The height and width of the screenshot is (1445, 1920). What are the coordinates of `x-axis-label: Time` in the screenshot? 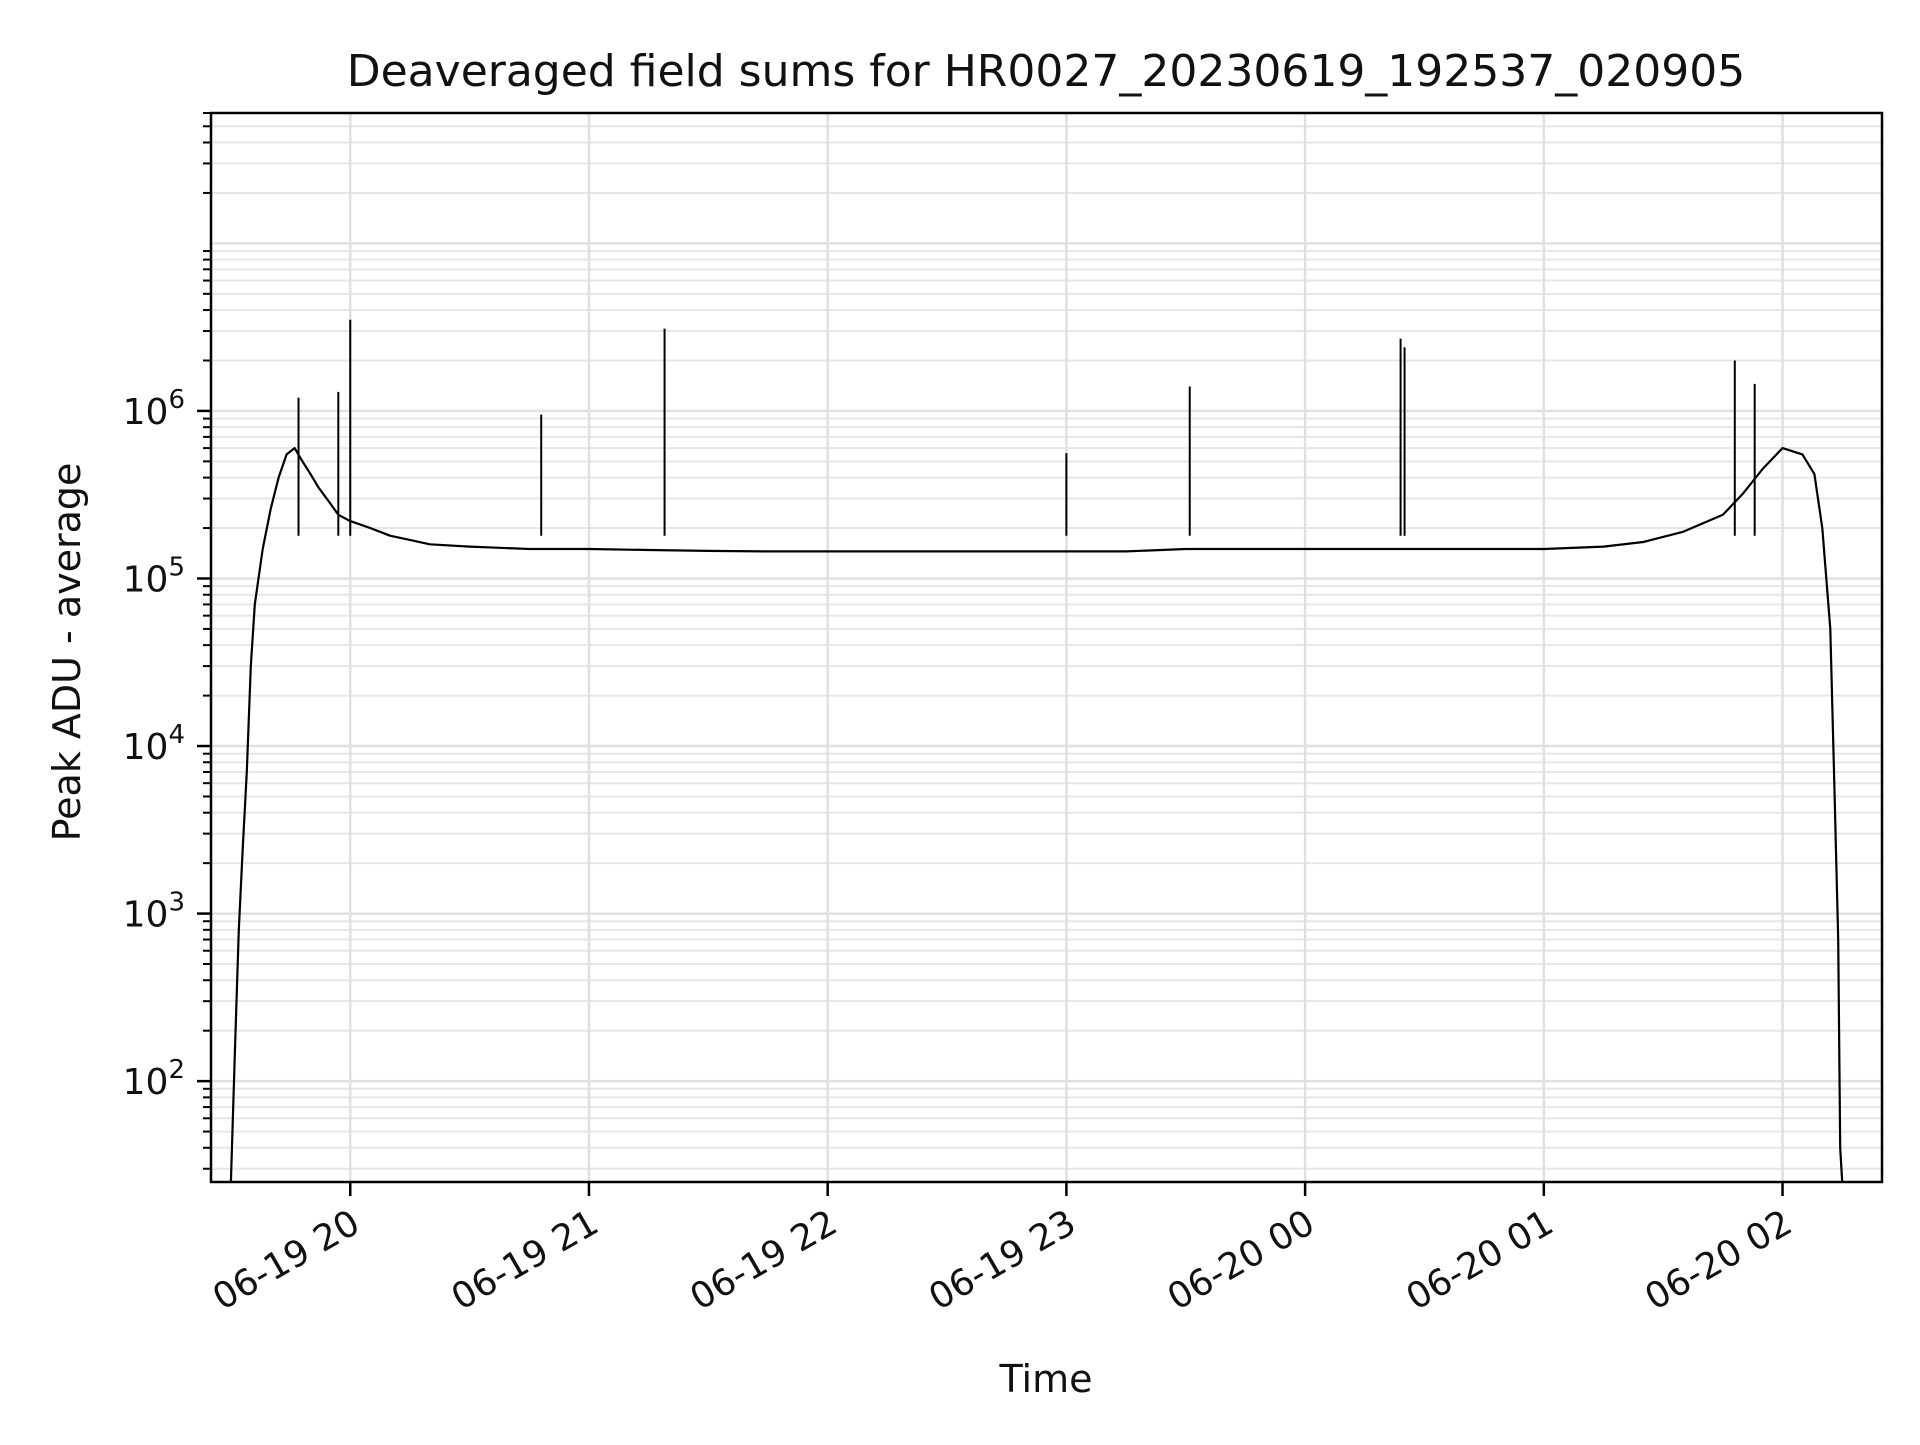 It's located at (1046, 1379).